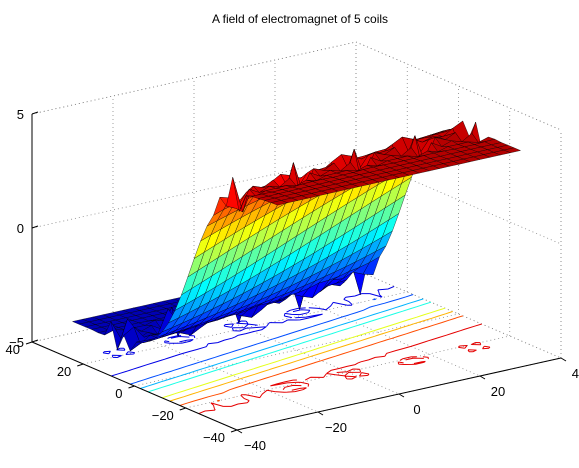 The height and width of the screenshot is (468, 579). What do you see at coordinates (498, 391) in the screenshot?
I see `y-tick-label: 20` at bounding box center [498, 391].